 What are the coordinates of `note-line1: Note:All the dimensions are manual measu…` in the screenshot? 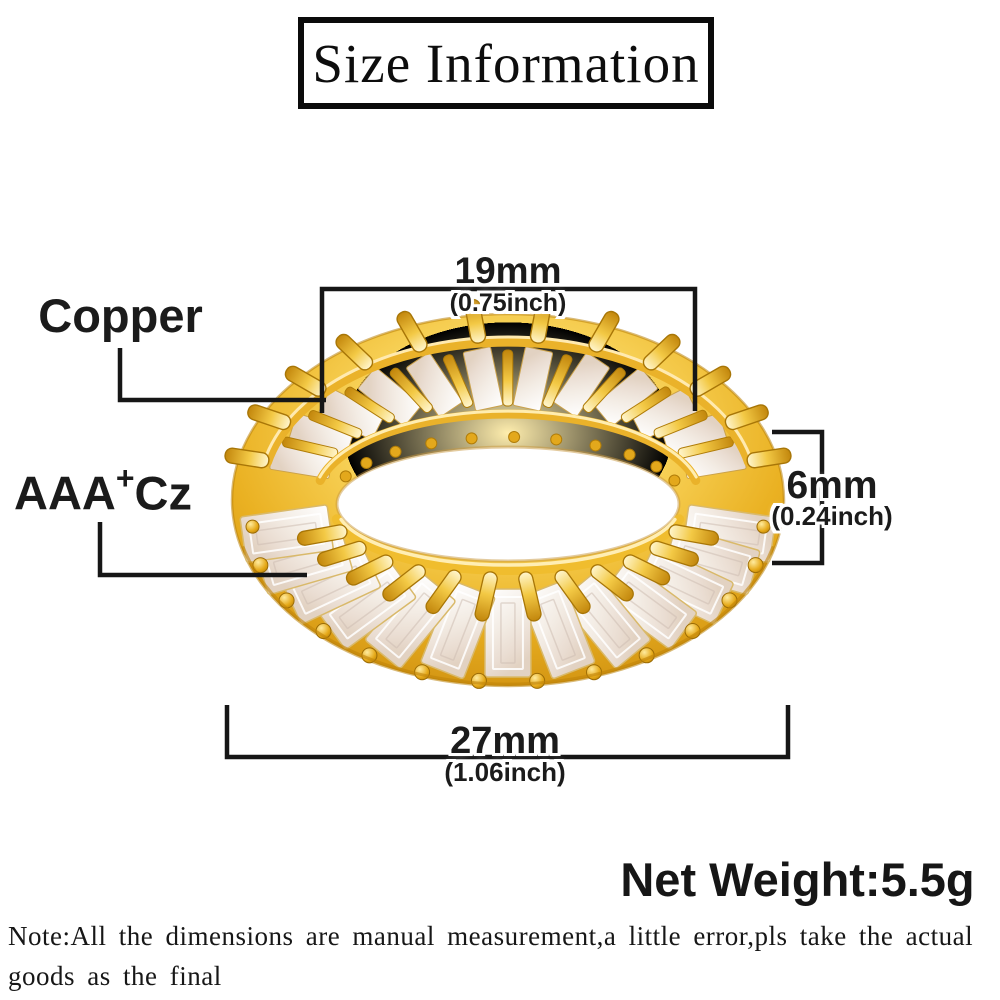 It's located at (491, 936).